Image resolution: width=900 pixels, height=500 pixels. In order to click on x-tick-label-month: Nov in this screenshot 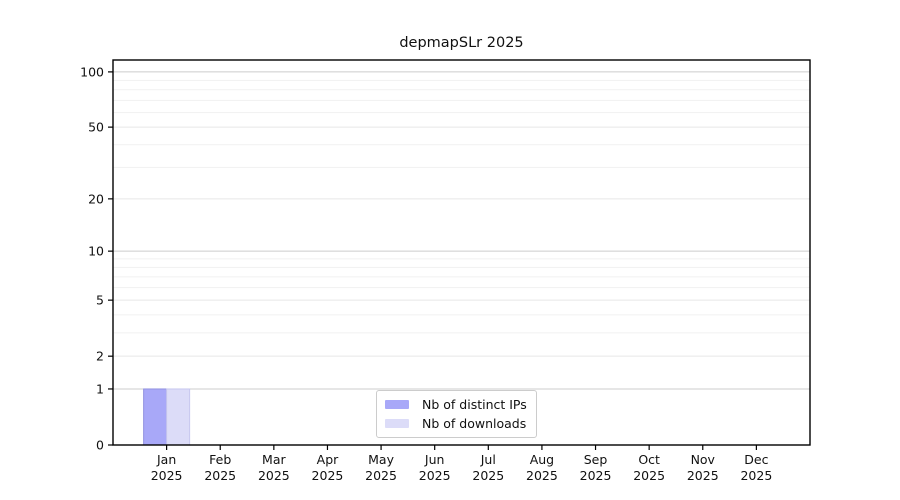, I will do `click(703, 459)`.